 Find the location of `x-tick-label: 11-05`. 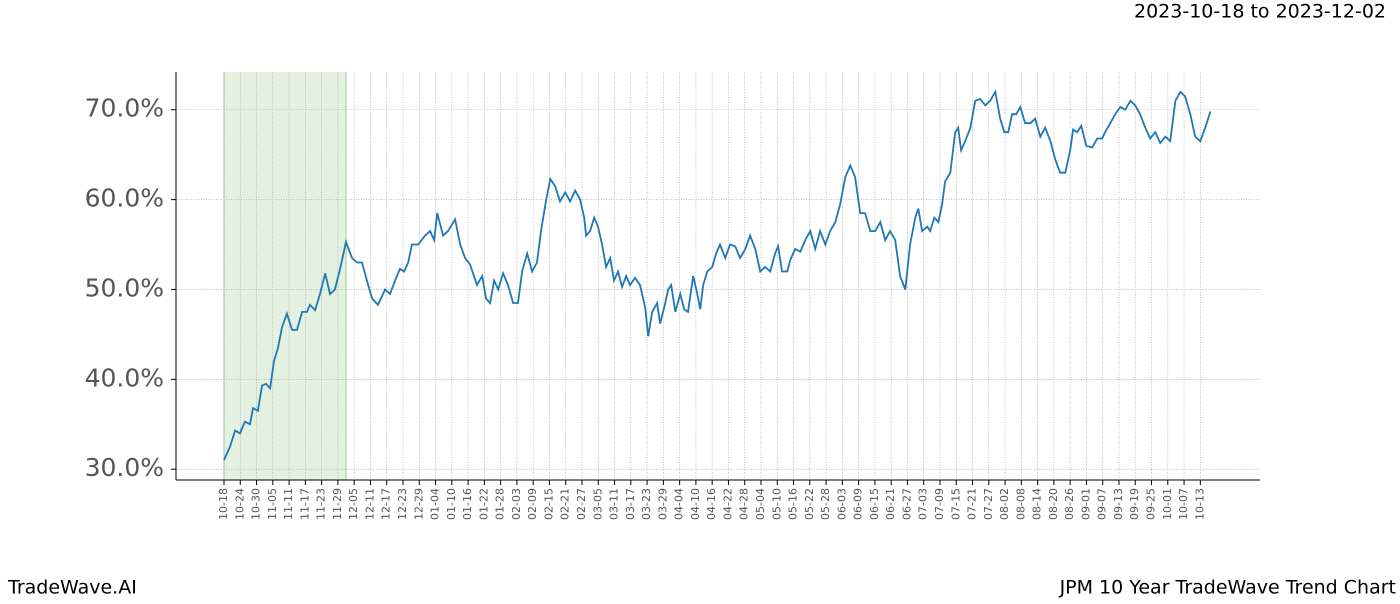

x-tick-label: 11-05 is located at coordinates (272, 504).